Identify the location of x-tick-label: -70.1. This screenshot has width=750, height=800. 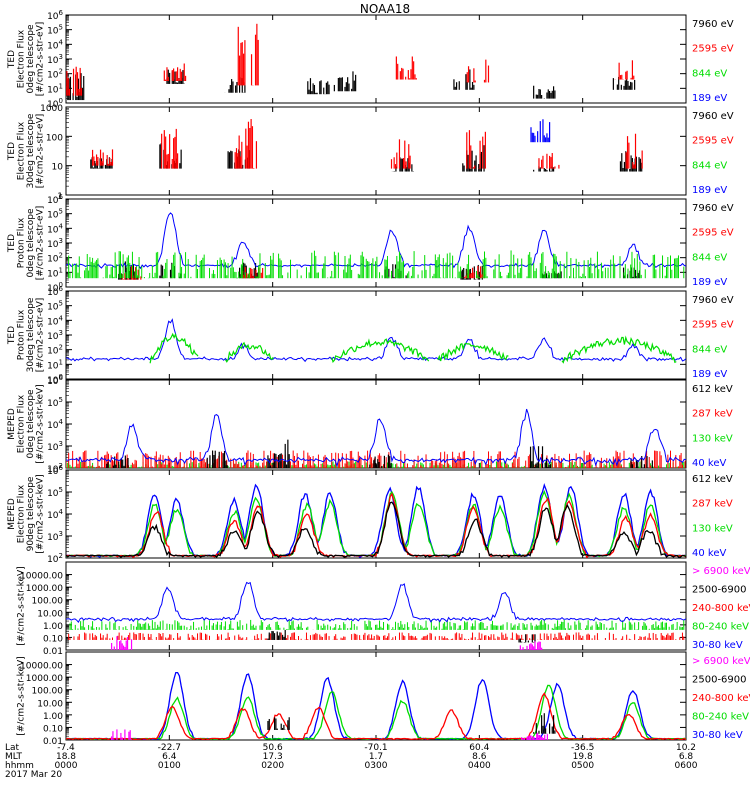
(375, 748).